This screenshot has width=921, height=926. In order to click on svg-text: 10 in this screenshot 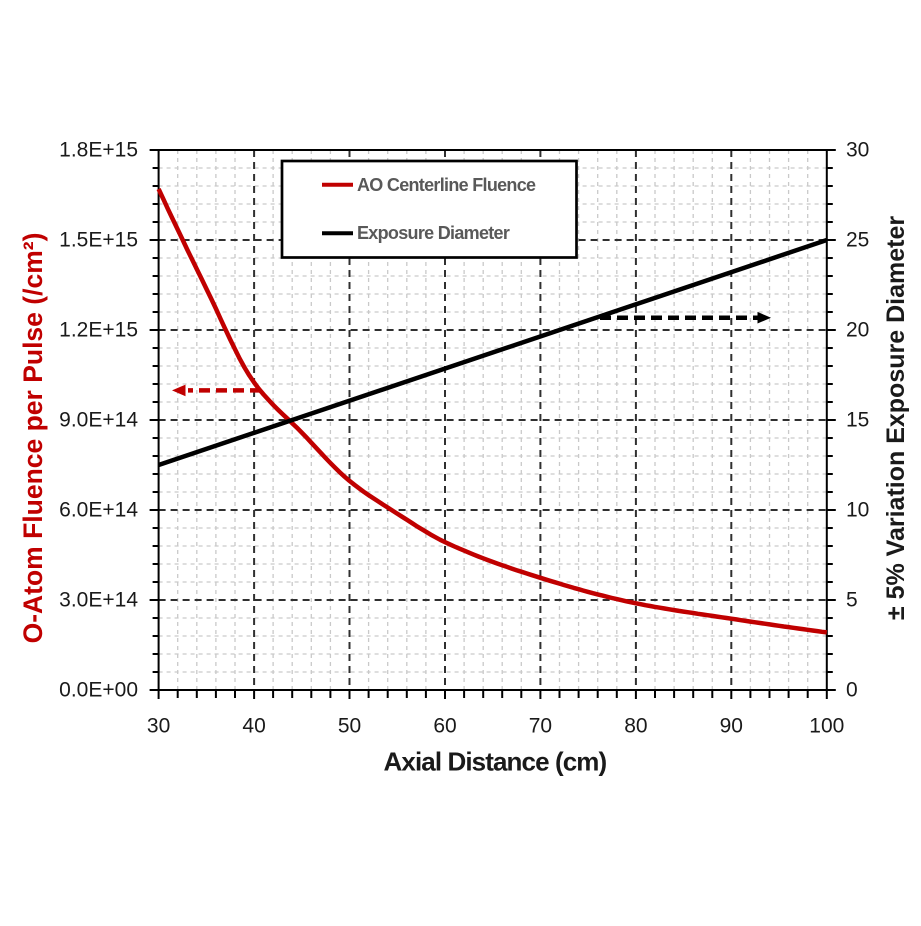, I will do `click(857, 510)`.